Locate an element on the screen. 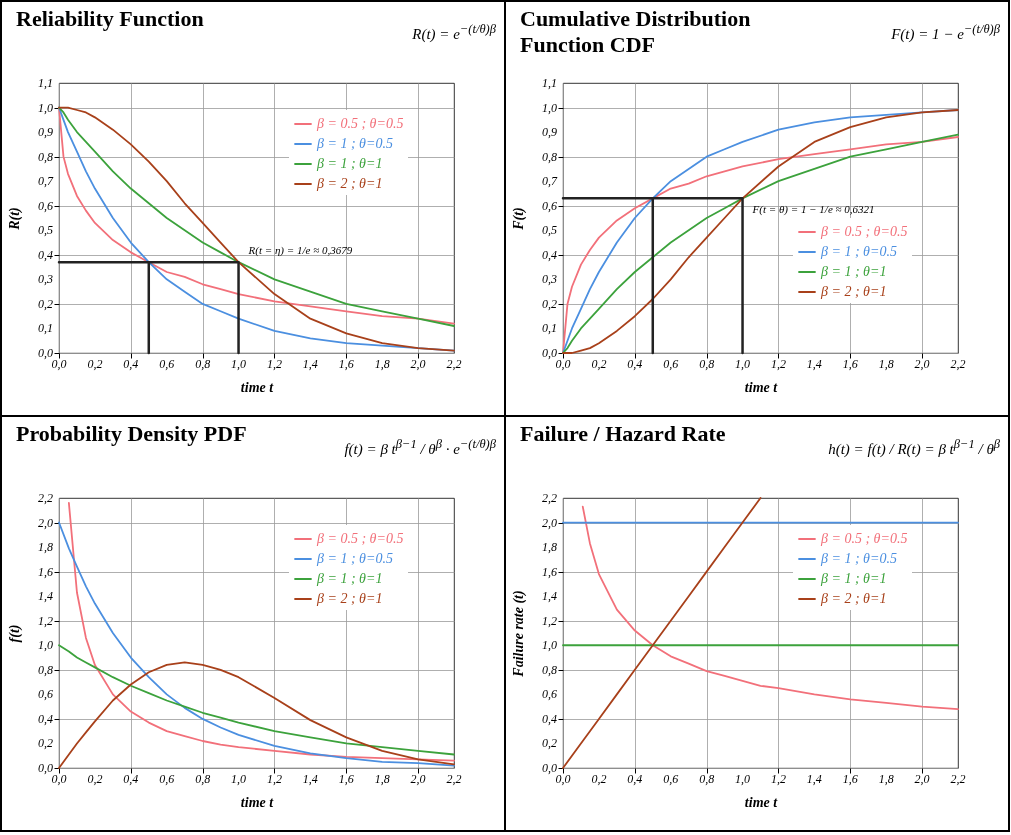  y-tick-label: 1,8 is located at coordinates (45, 547).